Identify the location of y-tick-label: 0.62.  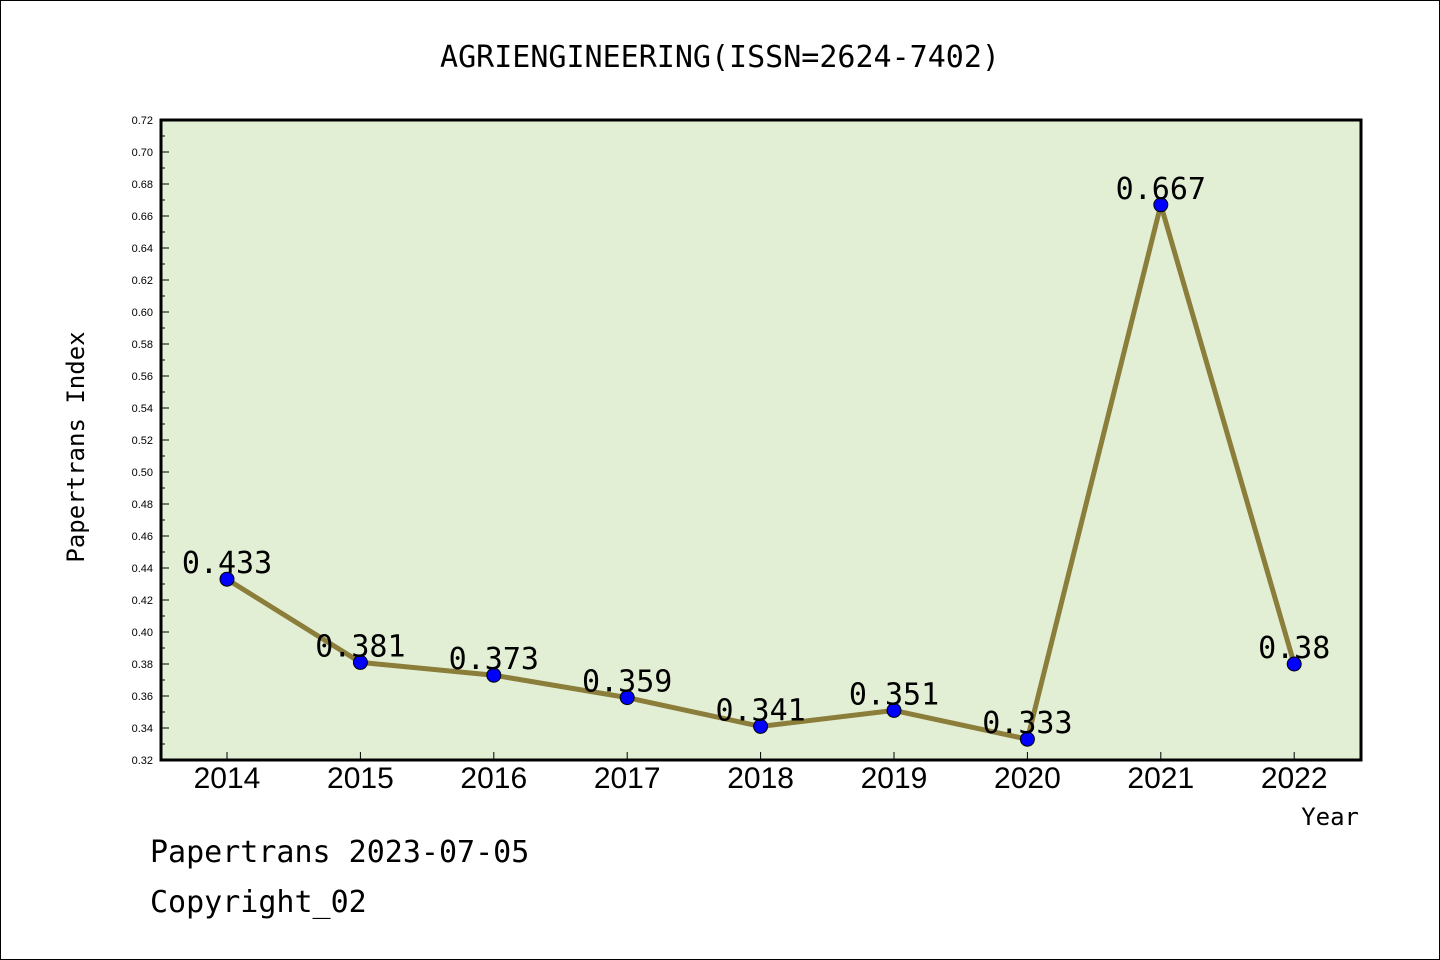
(142, 281).